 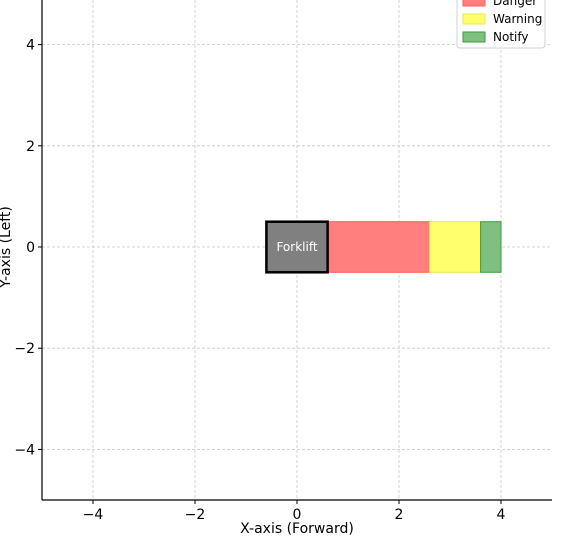 I want to click on zones, so click(x=414, y=247).